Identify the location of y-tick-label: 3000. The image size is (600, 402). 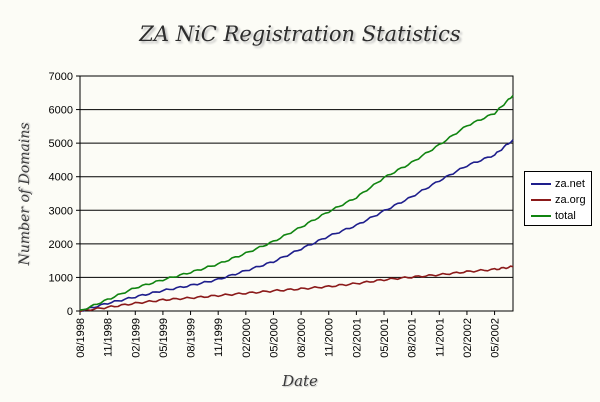
(61, 211).